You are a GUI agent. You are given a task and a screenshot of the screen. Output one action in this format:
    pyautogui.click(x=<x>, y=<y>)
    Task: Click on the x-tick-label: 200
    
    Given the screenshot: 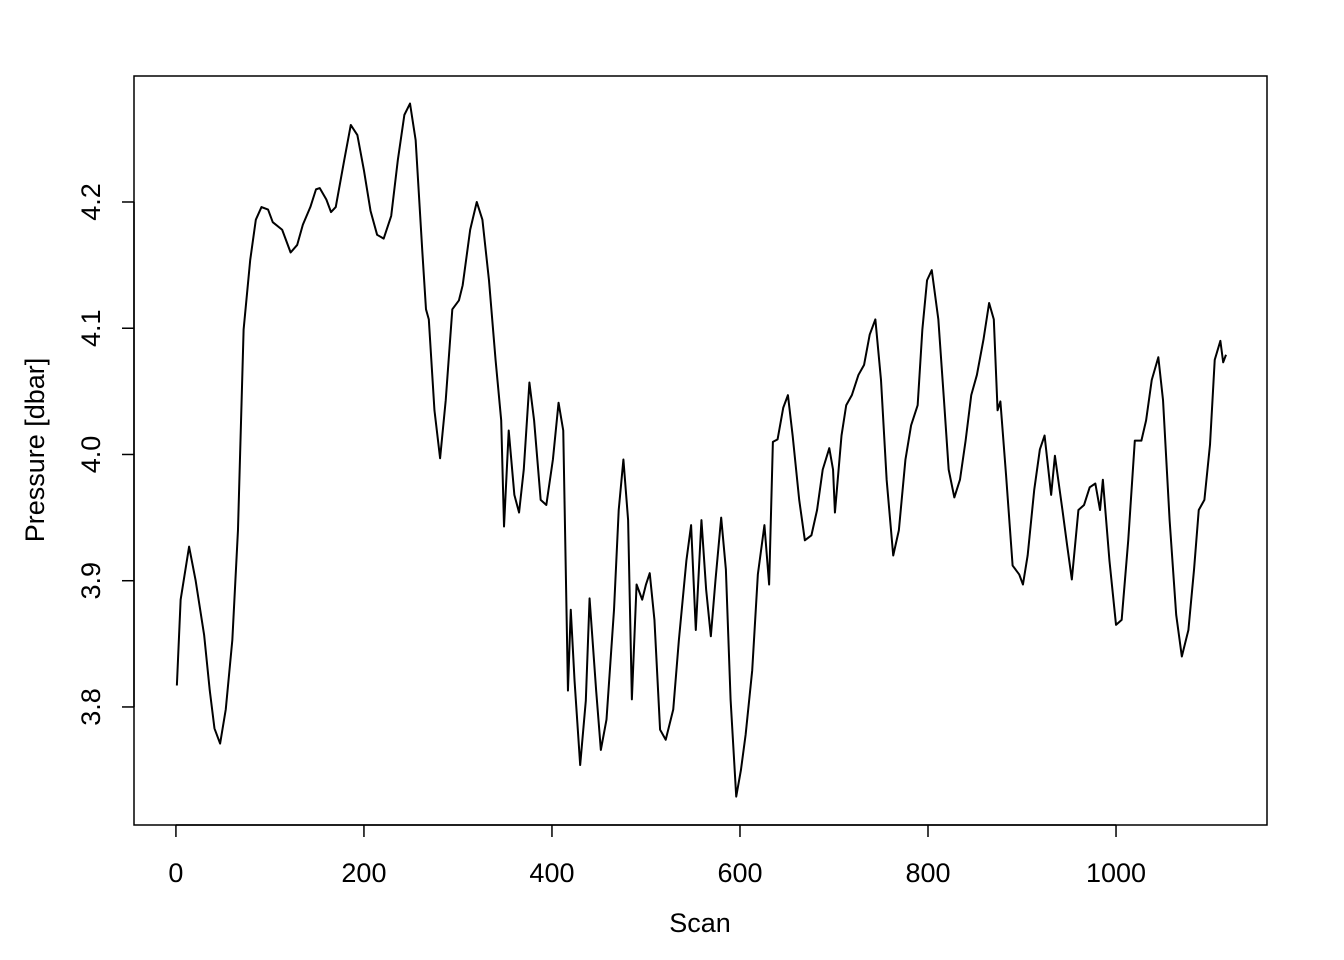 What is the action you would take?
    pyautogui.click(x=363, y=873)
    